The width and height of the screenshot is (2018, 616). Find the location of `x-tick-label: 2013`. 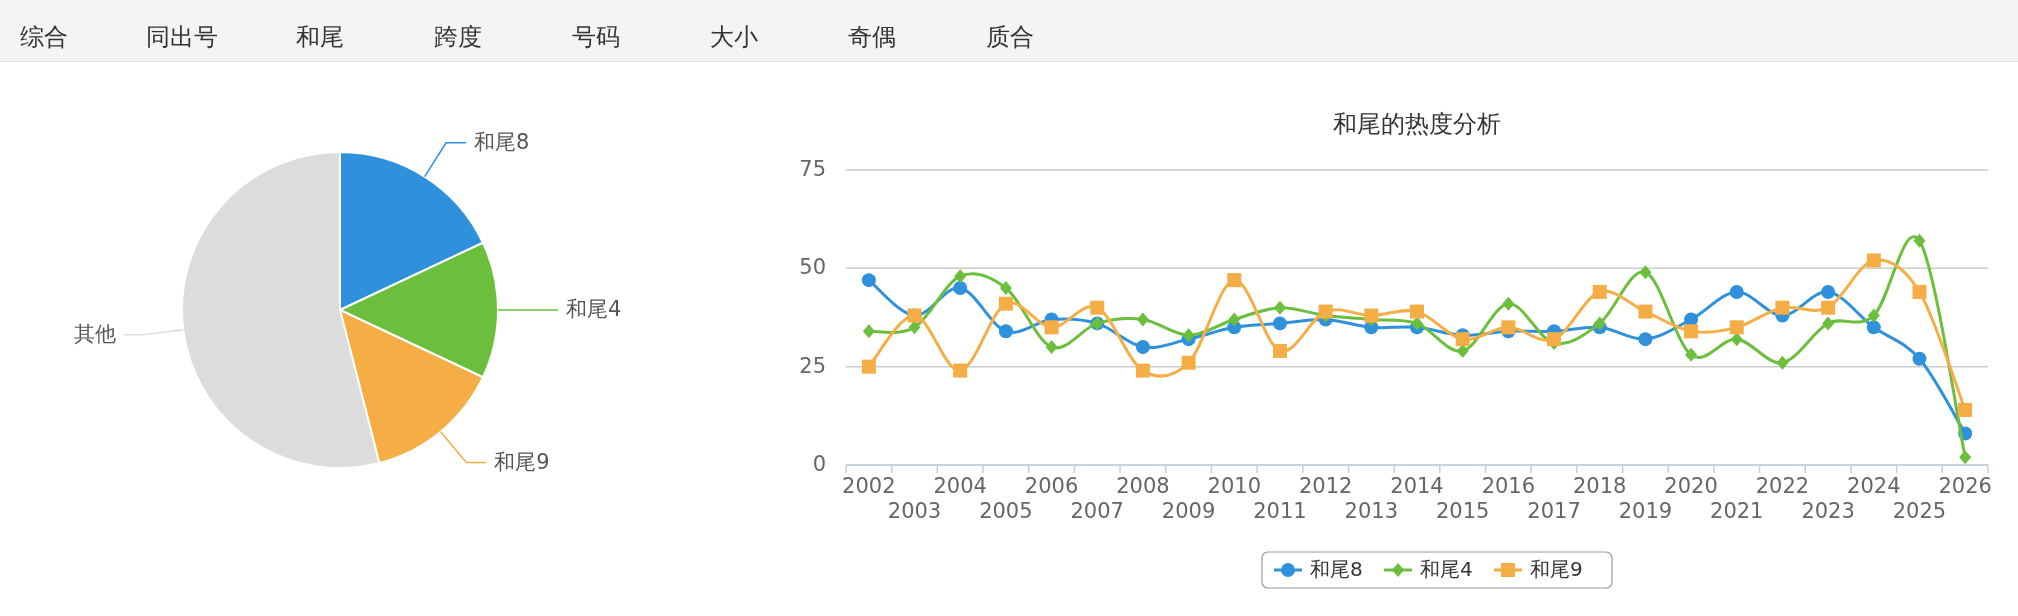

x-tick-label: 2013 is located at coordinates (1371, 511).